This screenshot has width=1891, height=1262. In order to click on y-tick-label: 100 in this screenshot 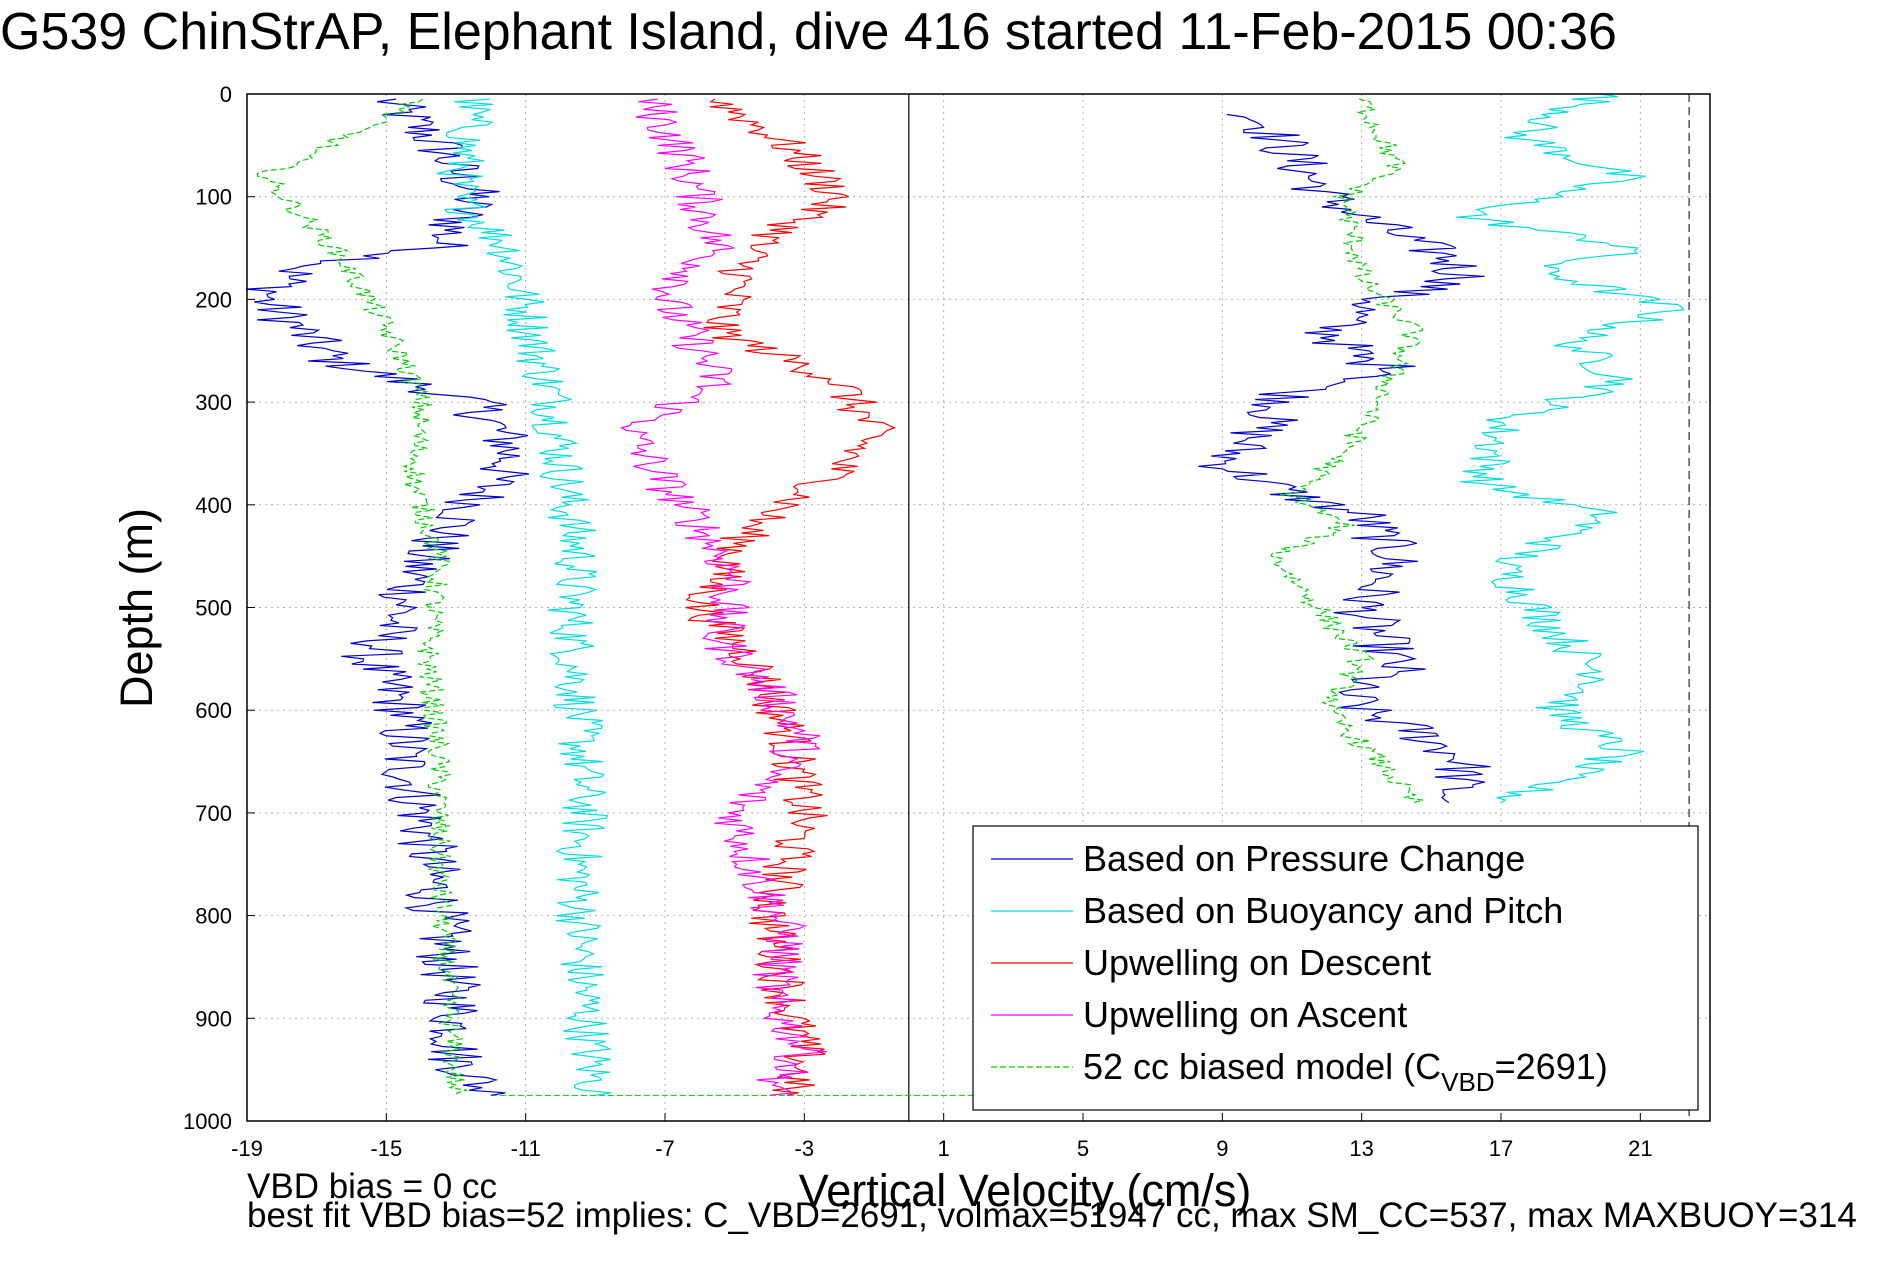, I will do `click(213, 197)`.